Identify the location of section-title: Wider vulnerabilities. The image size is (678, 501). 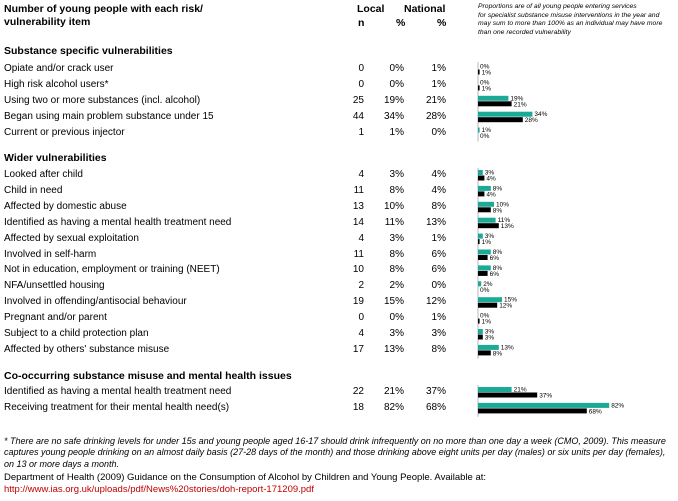
(55, 158).